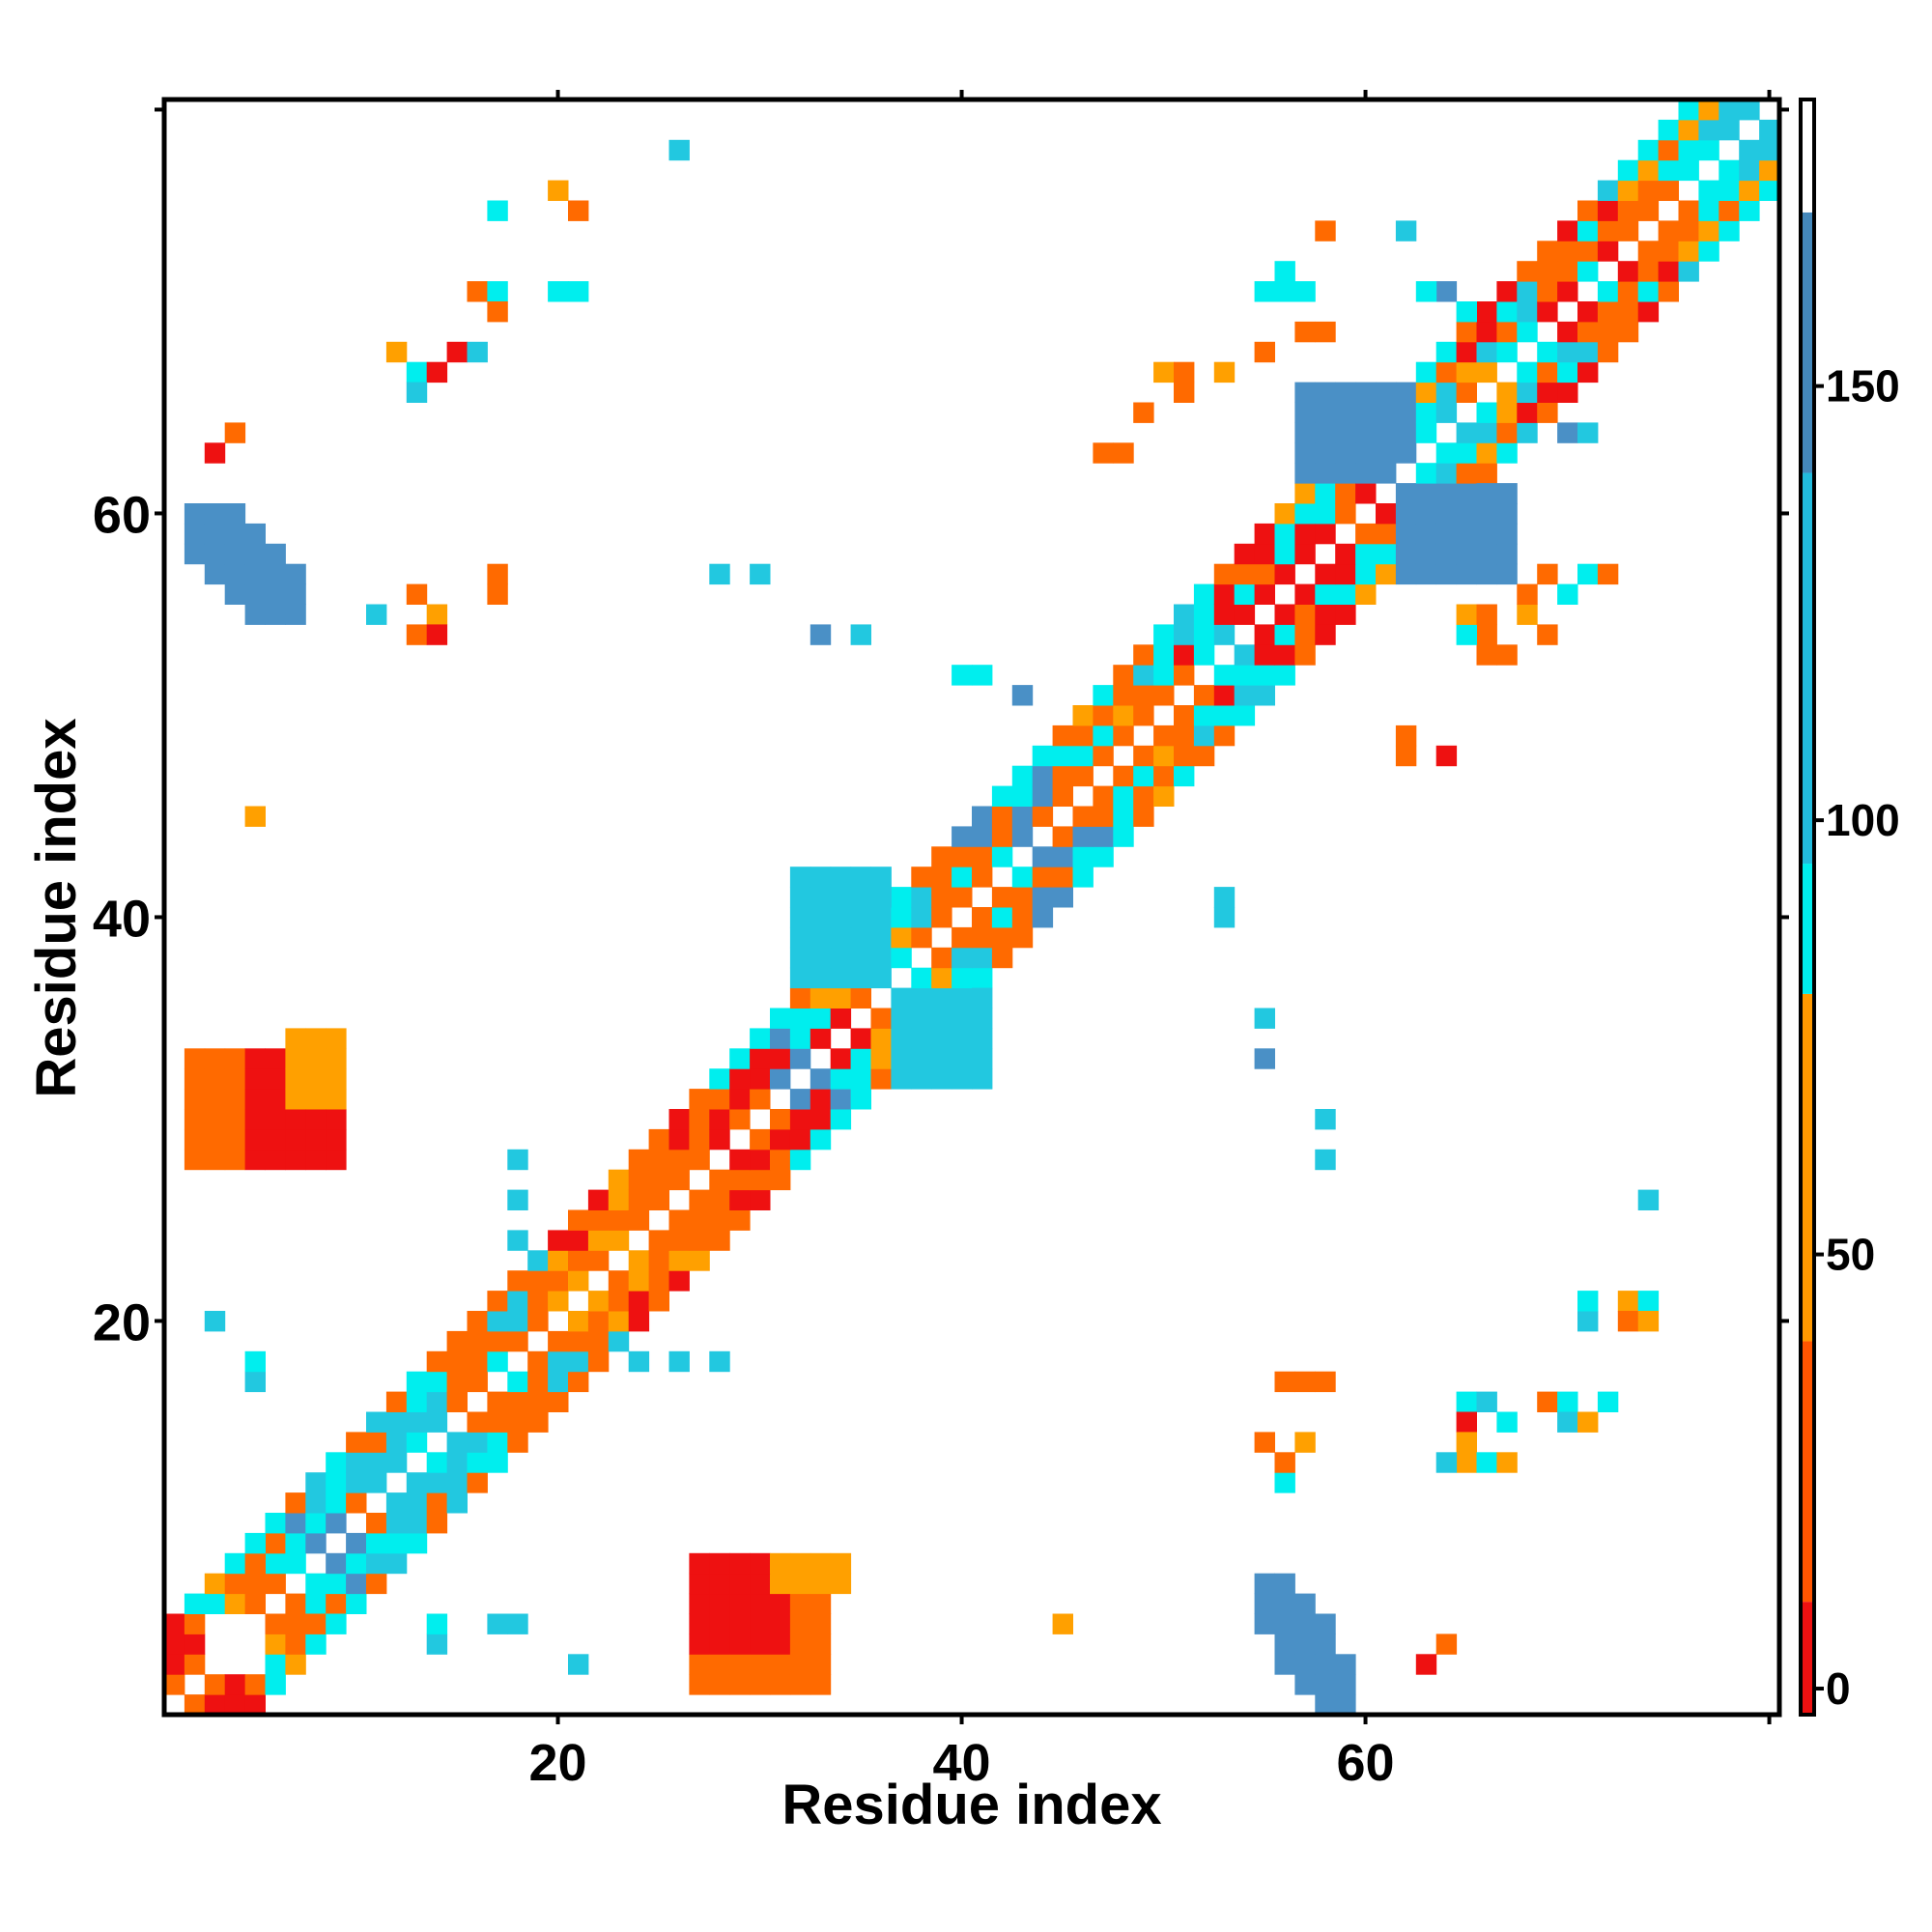 This screenshot has width=1932, height=1932. I want to click on colorbar-band, so click(1807, 1472).